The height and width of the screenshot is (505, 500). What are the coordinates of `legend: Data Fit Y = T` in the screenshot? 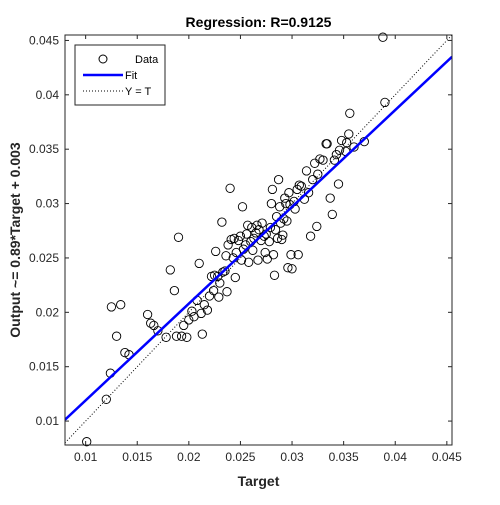 It's located at (120, 75).